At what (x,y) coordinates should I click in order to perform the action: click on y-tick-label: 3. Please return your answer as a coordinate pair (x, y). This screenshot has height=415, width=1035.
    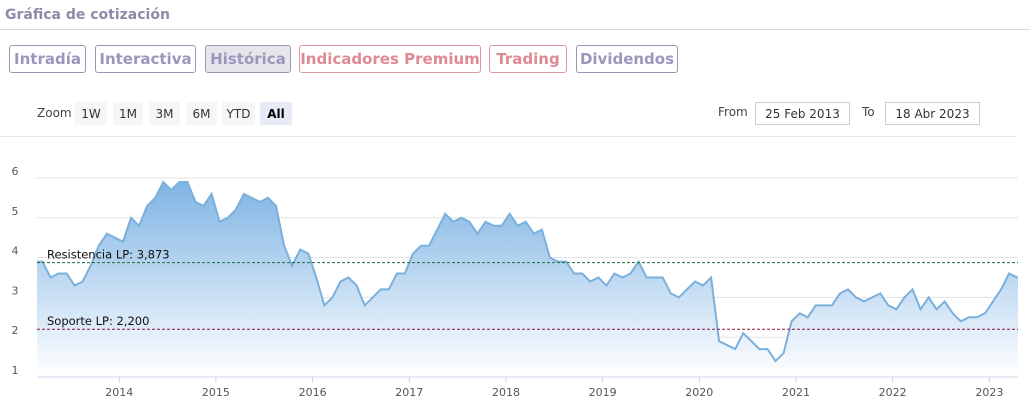
    Looking at the image, I should click on (15, 290).